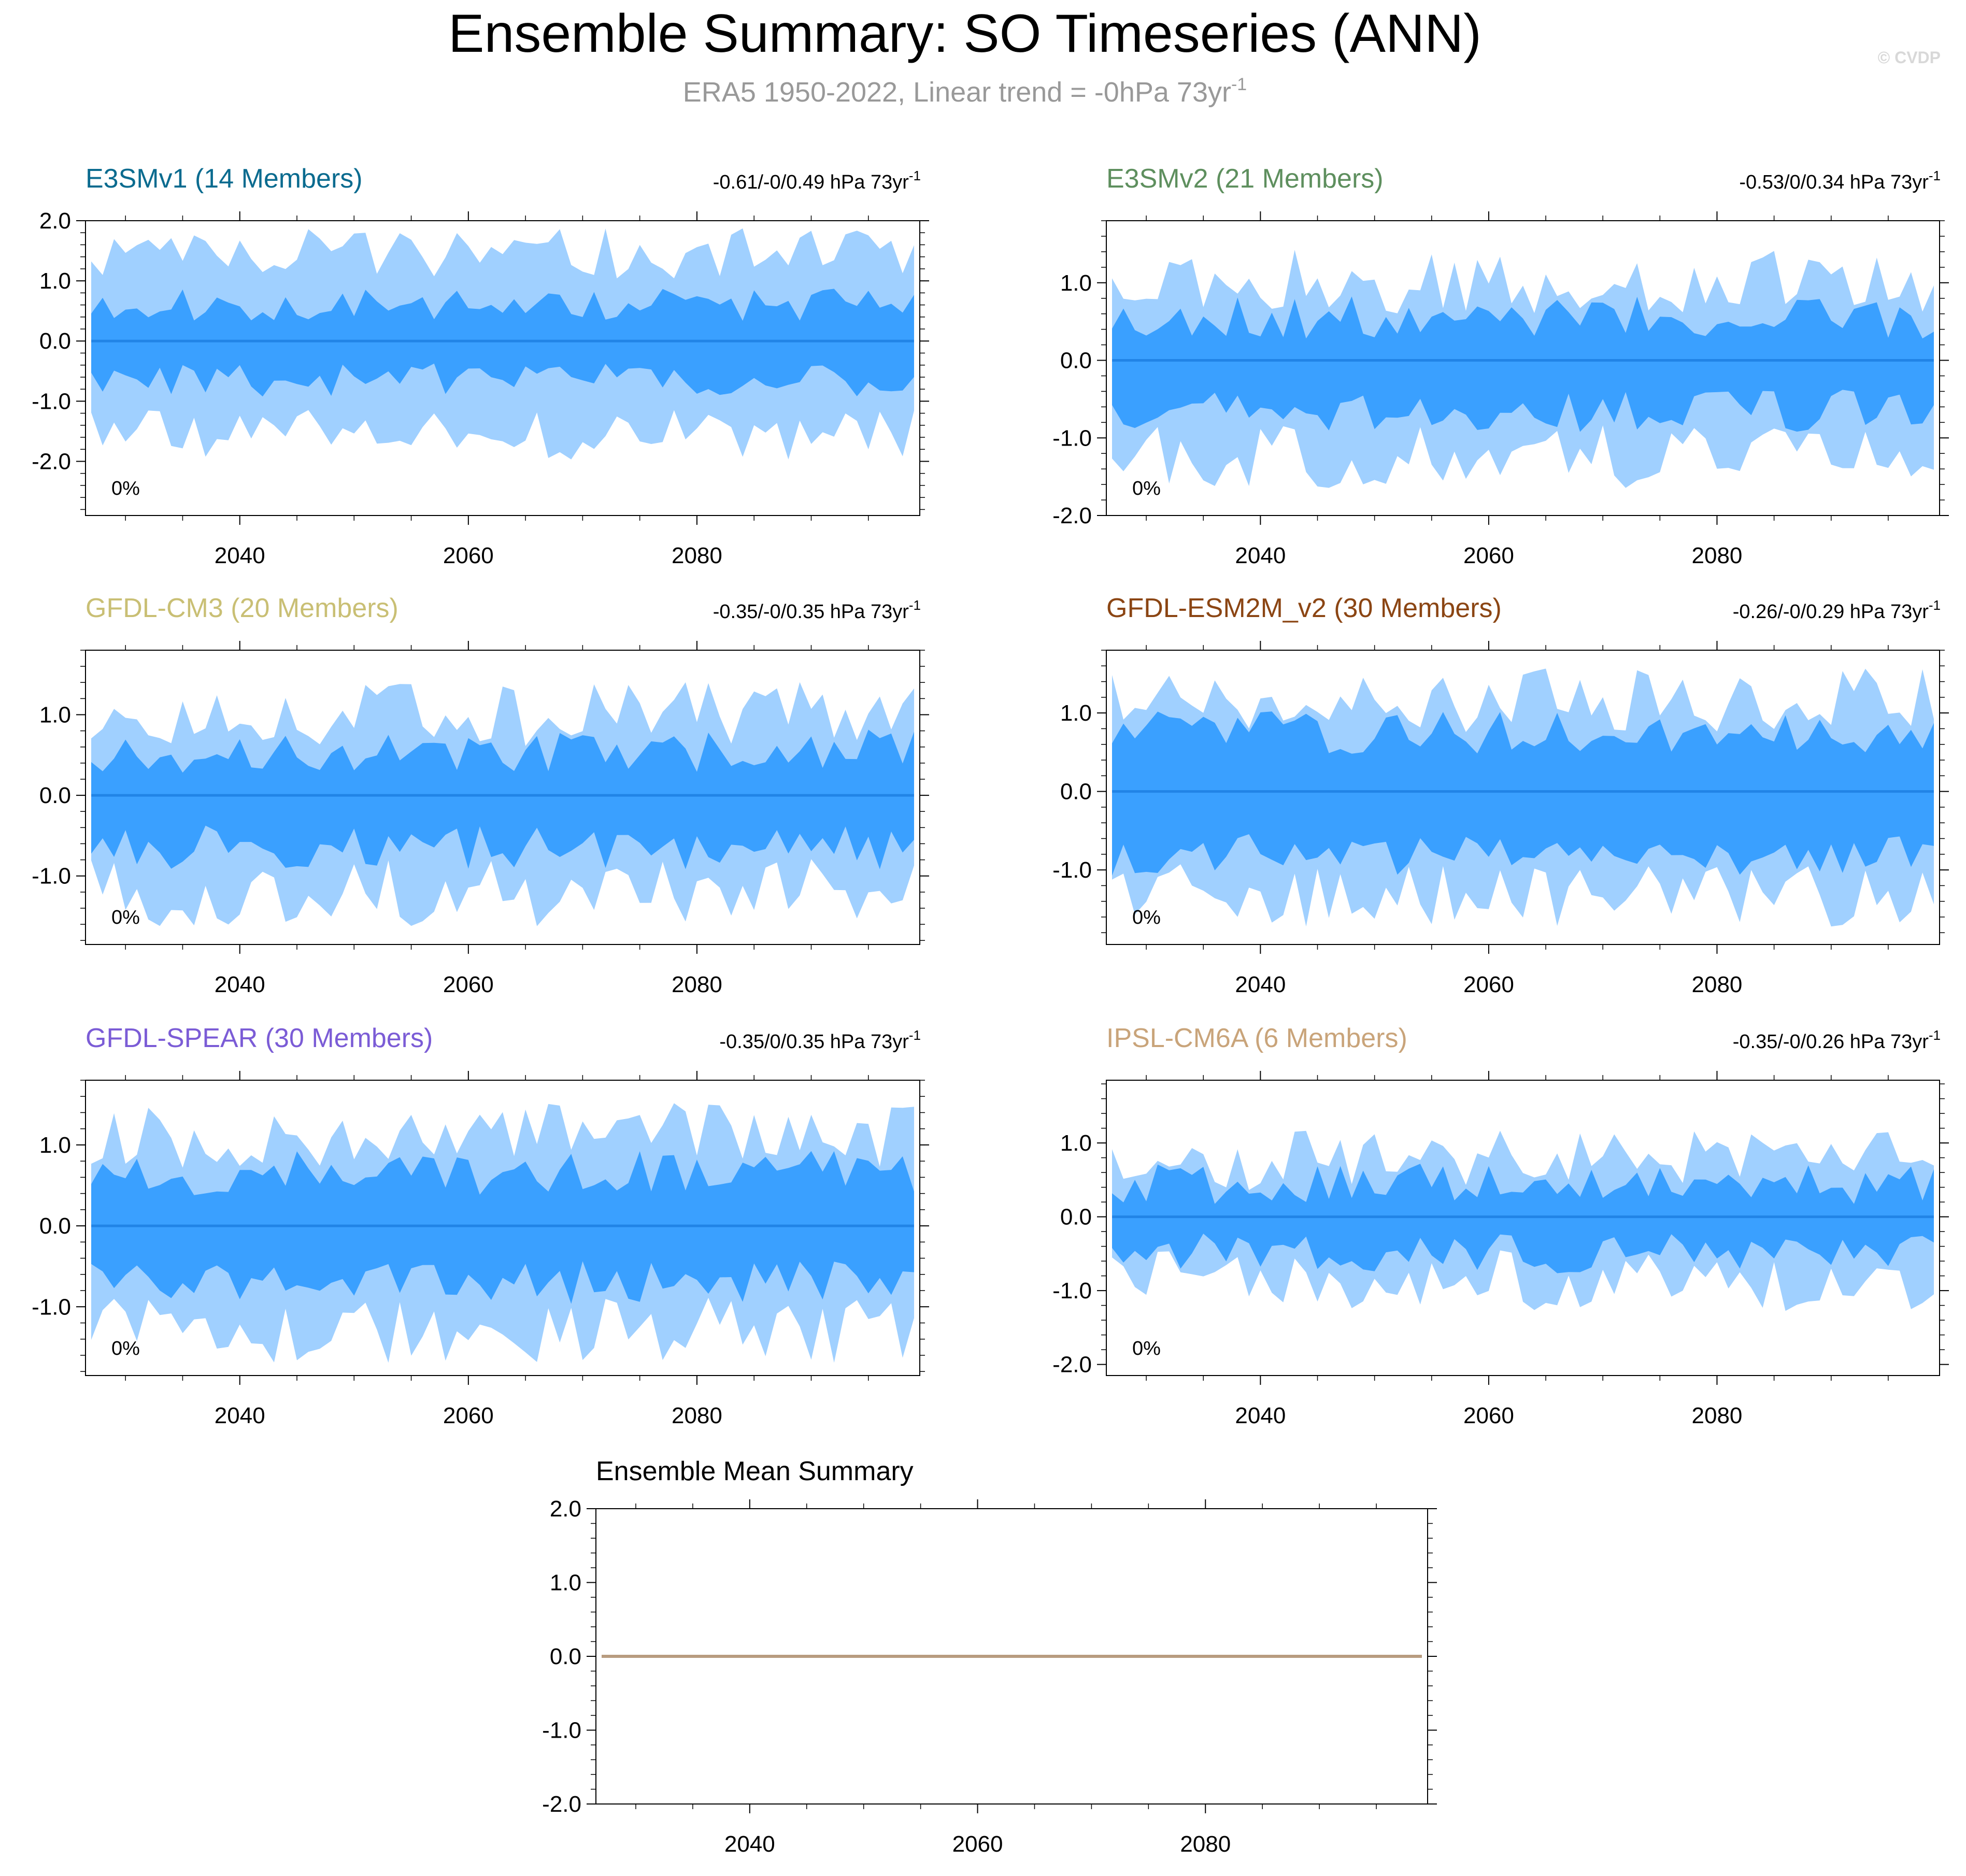 Image resolution: width=1966 pixels, height=1876 pixels. What do you see at coordinates (811, 182) in the screenshot?
I see `trend-range-text: -0.61/-0/0.49 hPa 73yr` at bounding box center [811, 182].